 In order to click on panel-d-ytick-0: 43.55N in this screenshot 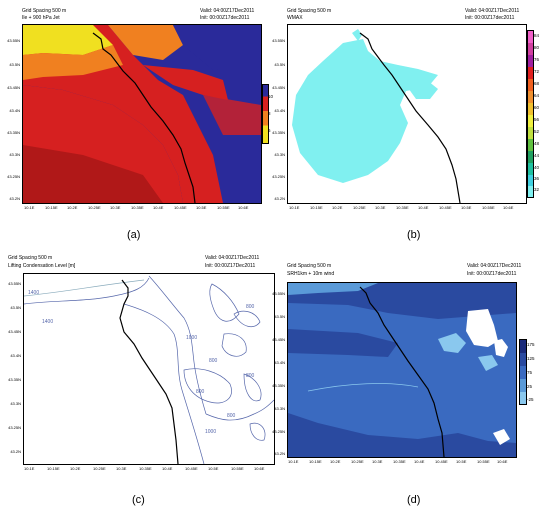, I will do `click(278, 293)`.